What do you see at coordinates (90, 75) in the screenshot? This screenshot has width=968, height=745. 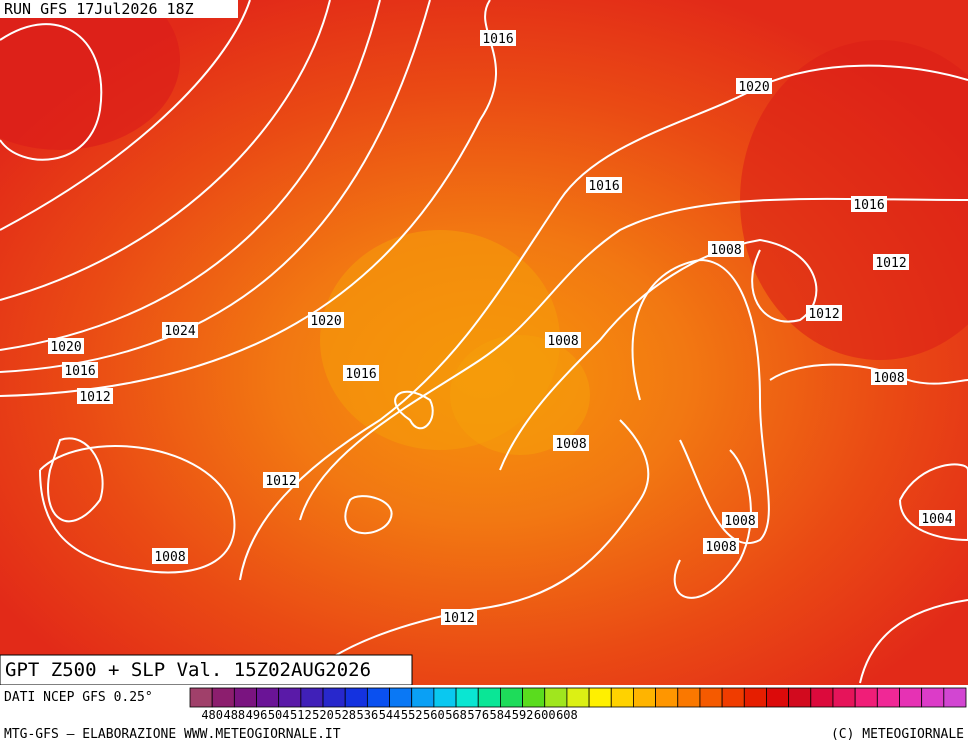 I see `cool-area` at bounding box center [90, 75].